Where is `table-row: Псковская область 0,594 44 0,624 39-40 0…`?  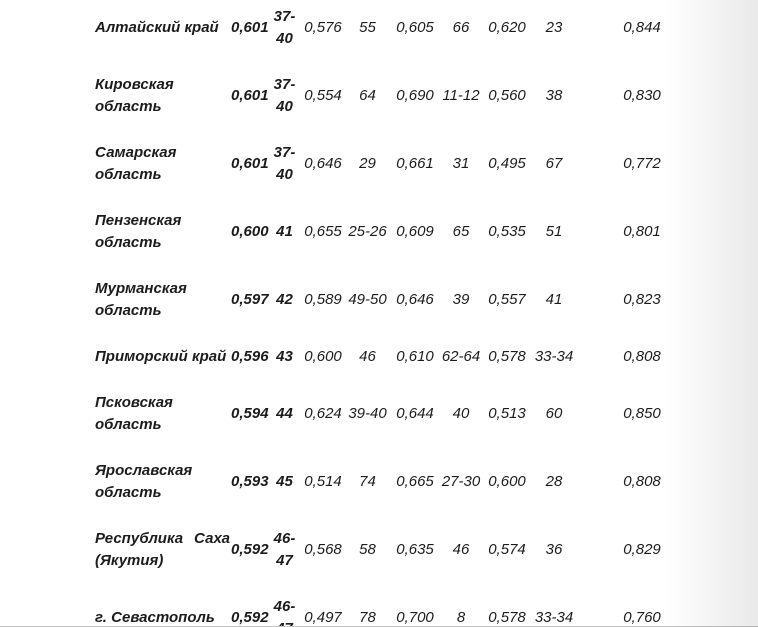 table-row: Псковская область 0,594 44 0,624 39-40 0… is located at coordinates (401, 414).